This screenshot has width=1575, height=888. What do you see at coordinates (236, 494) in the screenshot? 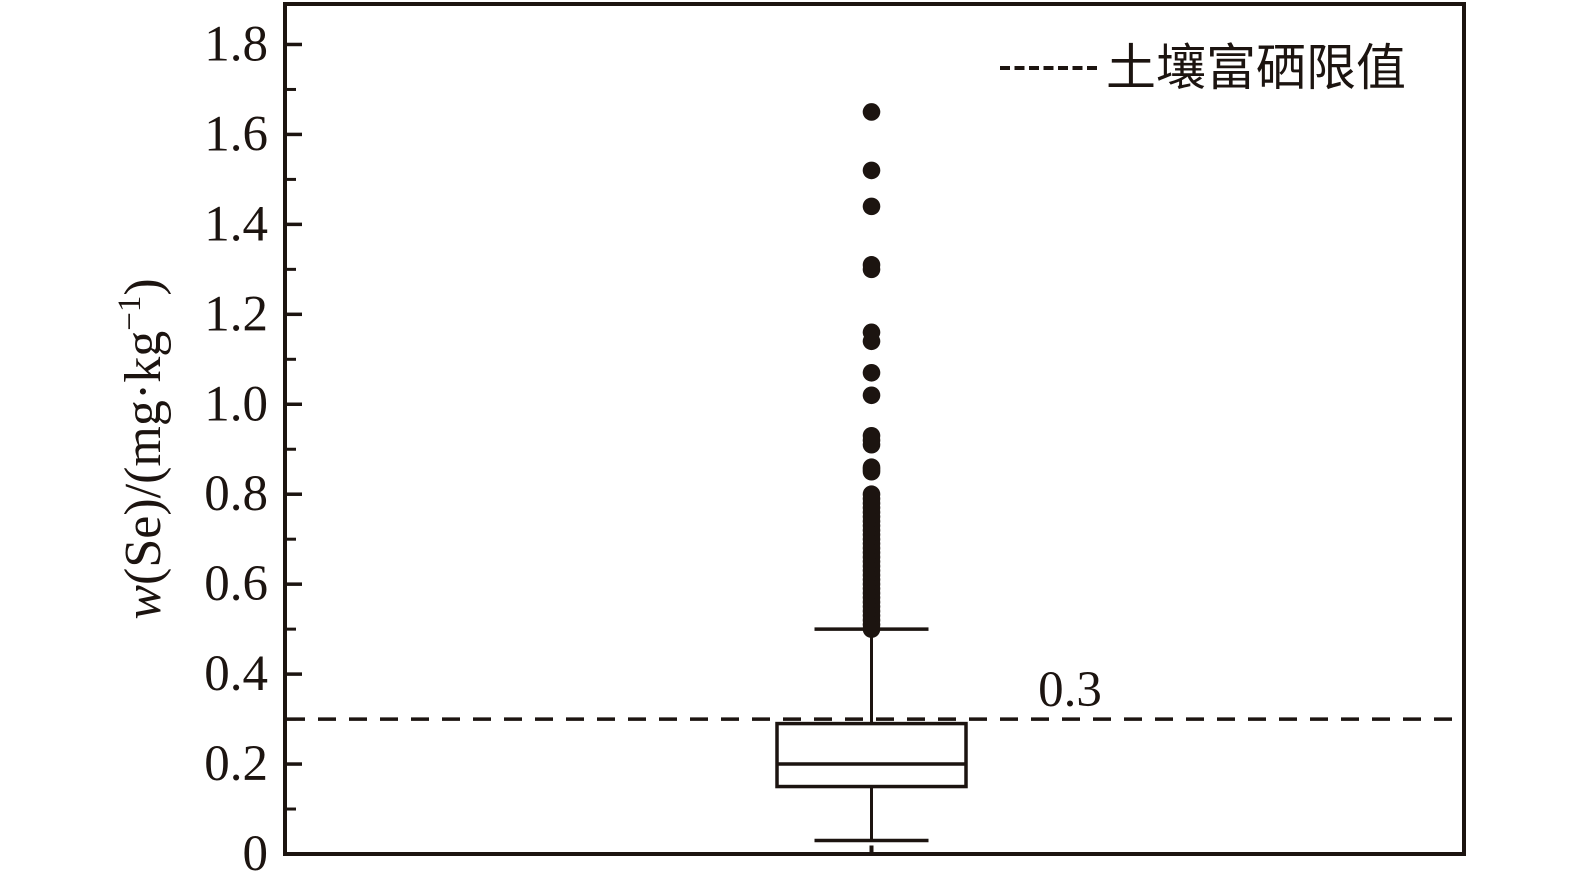
I see `y-axis-tick-label: 0.8` at bounding box center [236, 494].